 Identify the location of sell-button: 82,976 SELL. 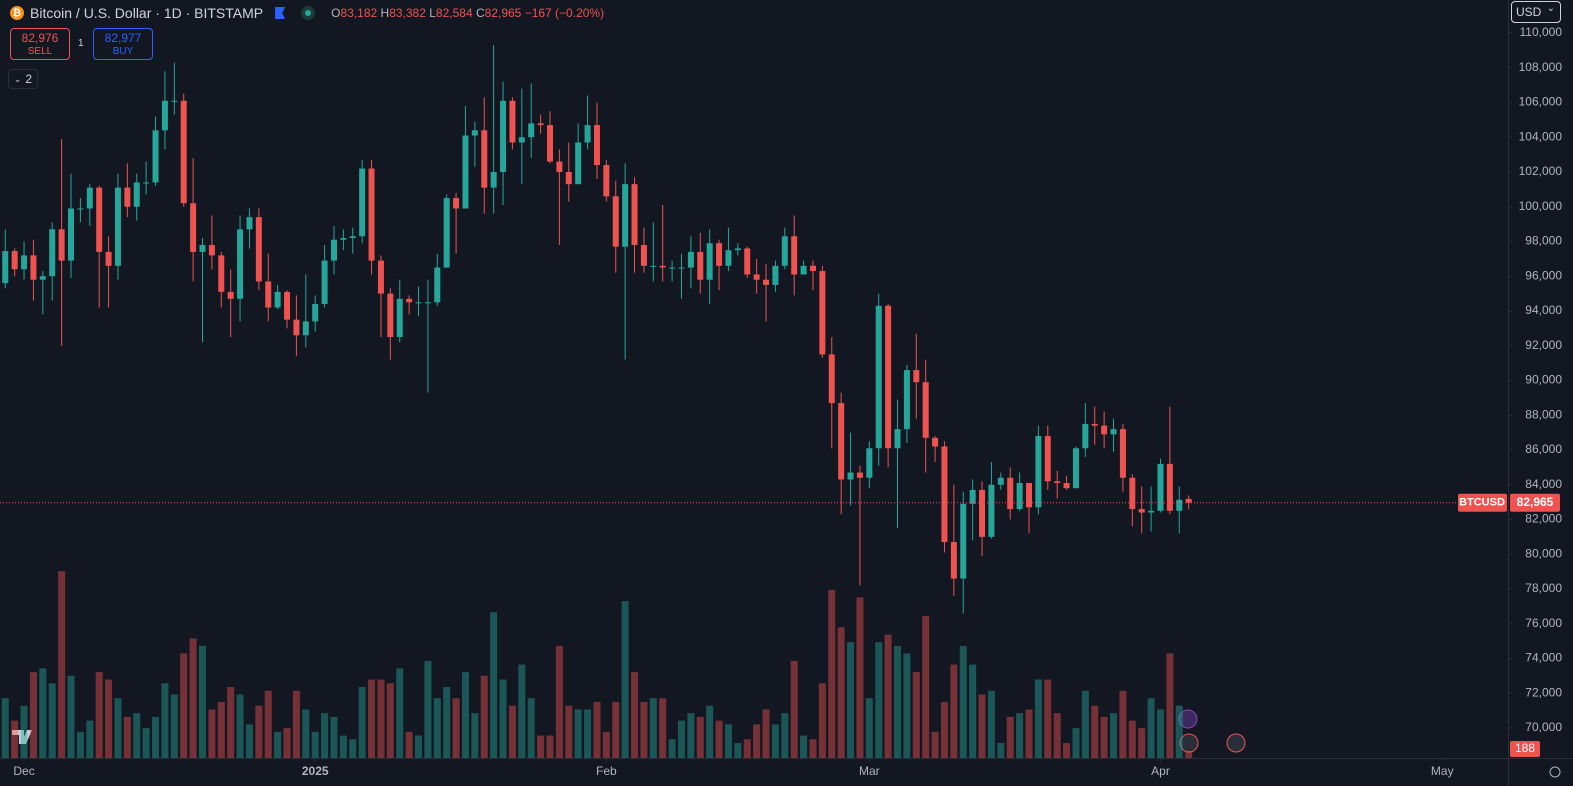
(40, 44).